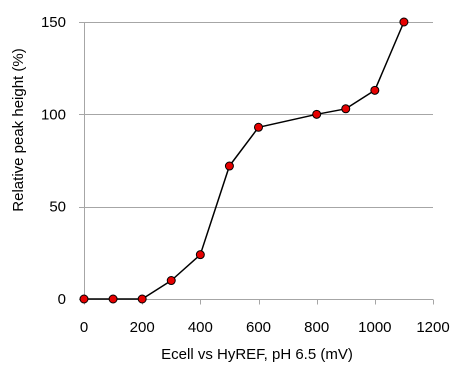 This screenshot has width=456, height=365. I want to click on y-tick-label: 50, so click(57, 207).